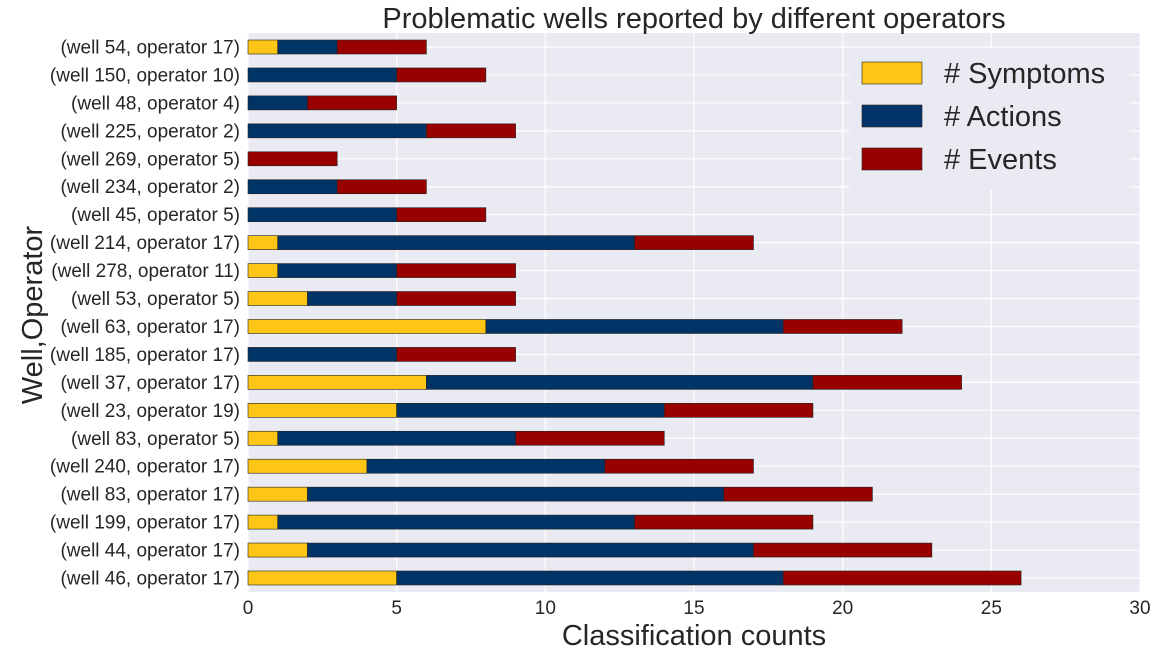  I want to click on y-tick-label: (well 240, operator 17), so click(145, 467).